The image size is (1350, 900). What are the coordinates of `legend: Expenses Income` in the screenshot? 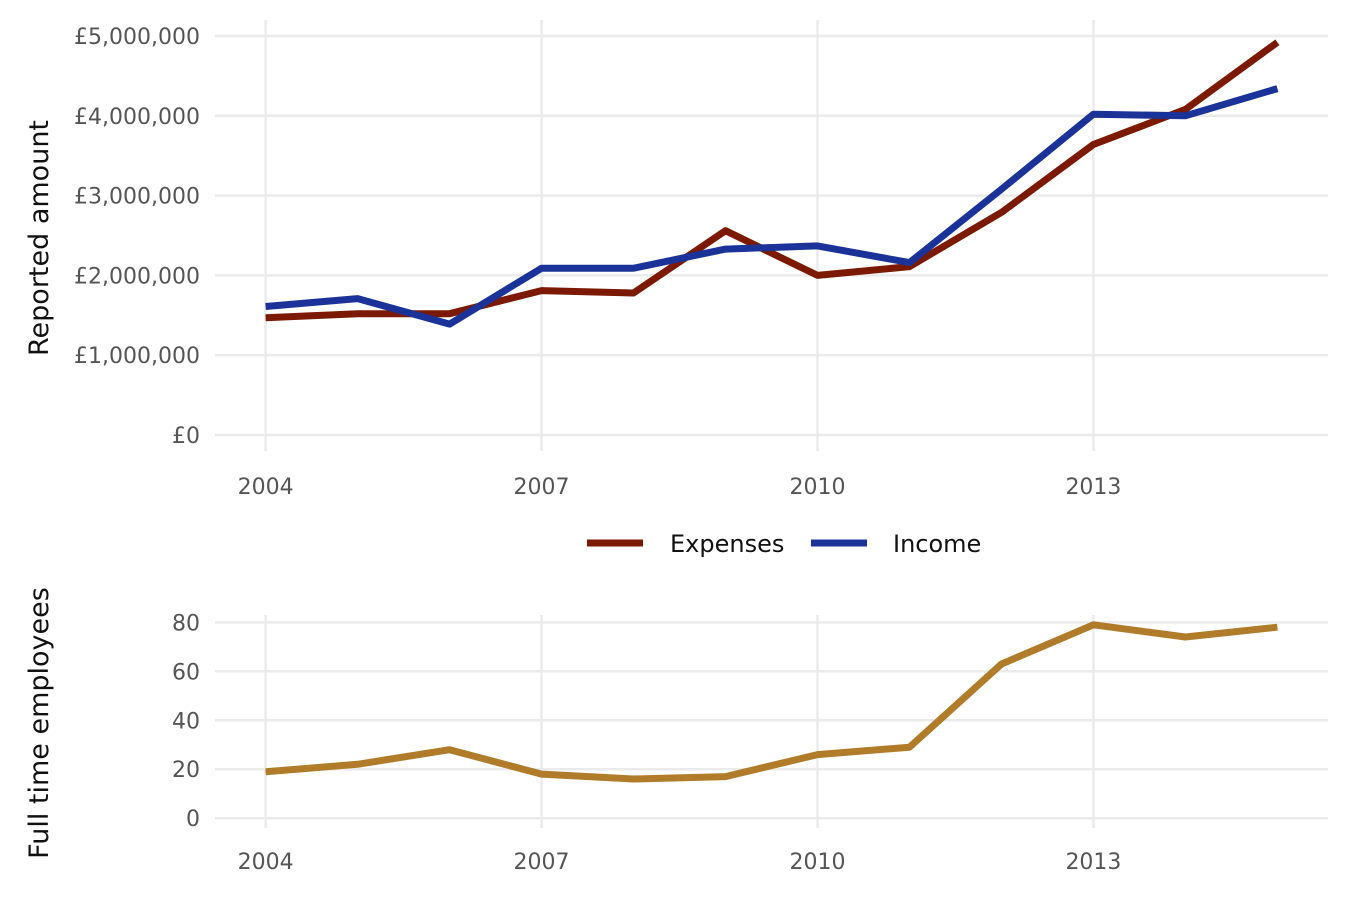 It's located at (784, 544).